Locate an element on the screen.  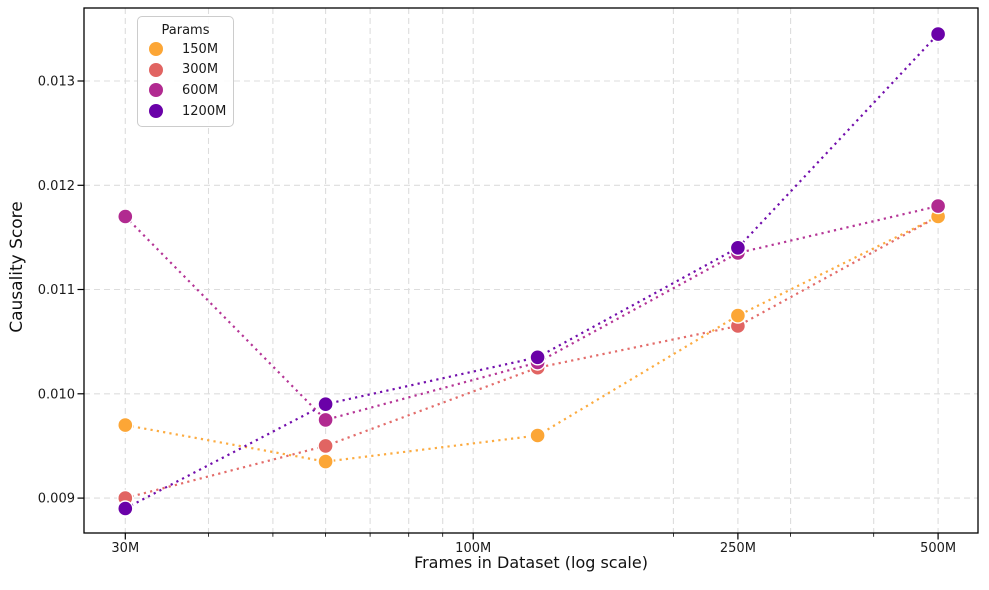
legend-entry-1200m: 1200M is located at coordinates (185, 111).